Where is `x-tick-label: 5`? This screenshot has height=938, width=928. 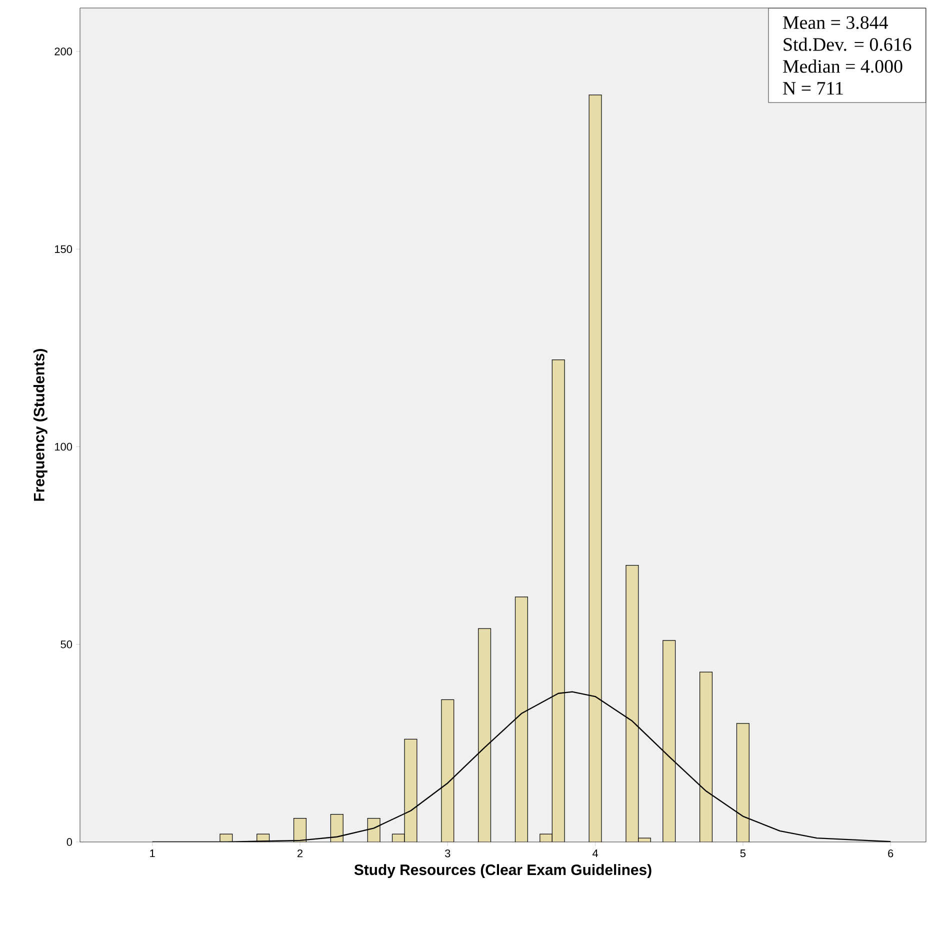
x-tick-label: 5 is located at coordinates (743, 854).